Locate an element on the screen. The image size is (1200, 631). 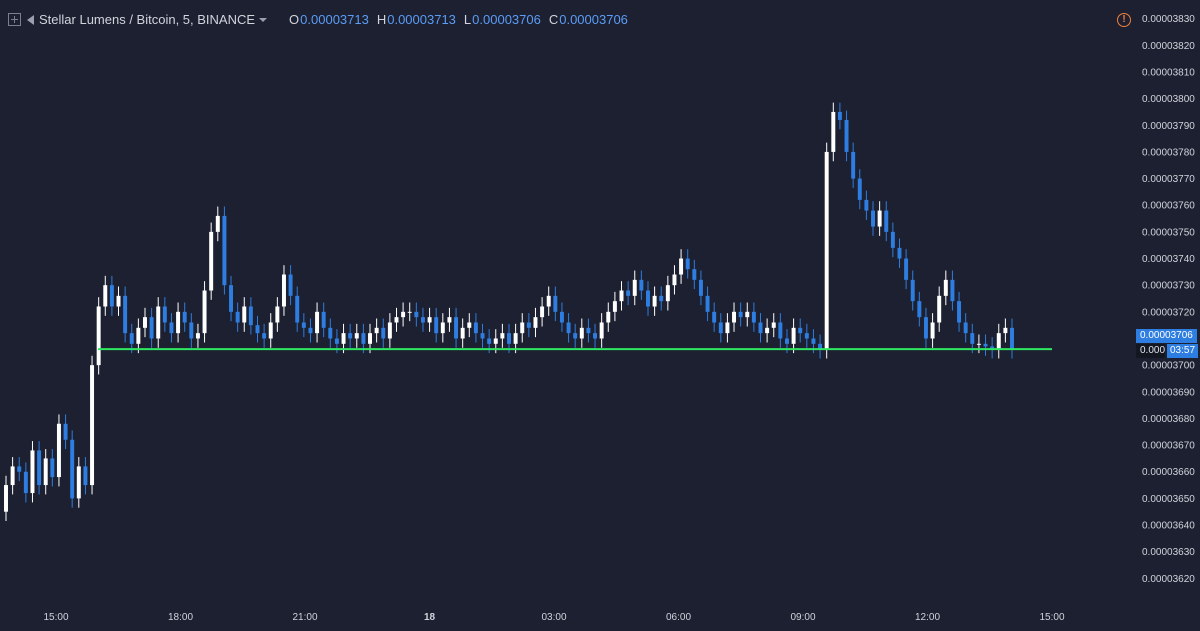
ohlc-close-key: C is located at coordinates (553, 19).